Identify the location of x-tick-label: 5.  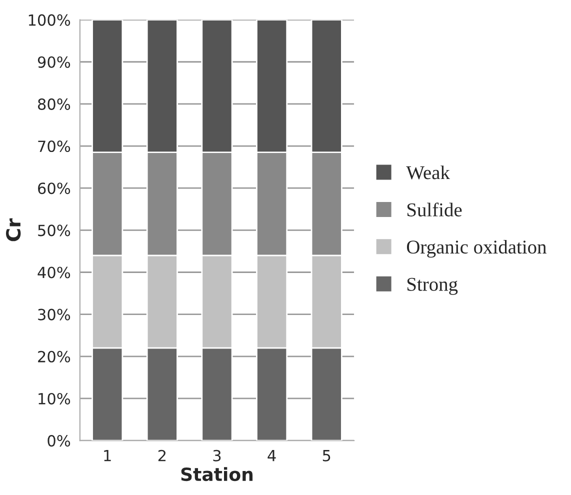
(326, 456).